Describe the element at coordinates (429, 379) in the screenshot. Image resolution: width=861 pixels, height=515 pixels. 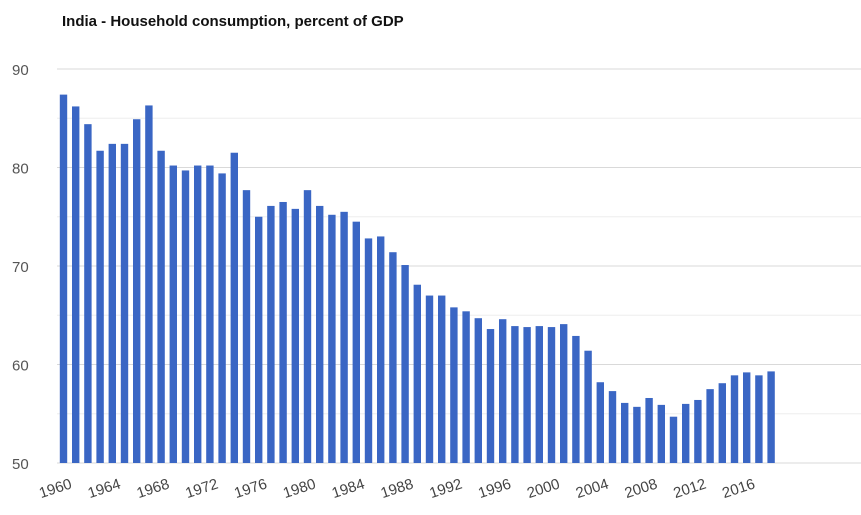
I see `bar-1990` at that location.